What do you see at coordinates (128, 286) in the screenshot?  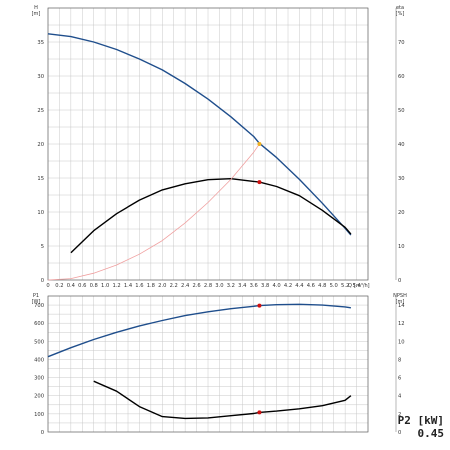 I see `x-tick-label: 1.4` at bounding box center [128, 286].